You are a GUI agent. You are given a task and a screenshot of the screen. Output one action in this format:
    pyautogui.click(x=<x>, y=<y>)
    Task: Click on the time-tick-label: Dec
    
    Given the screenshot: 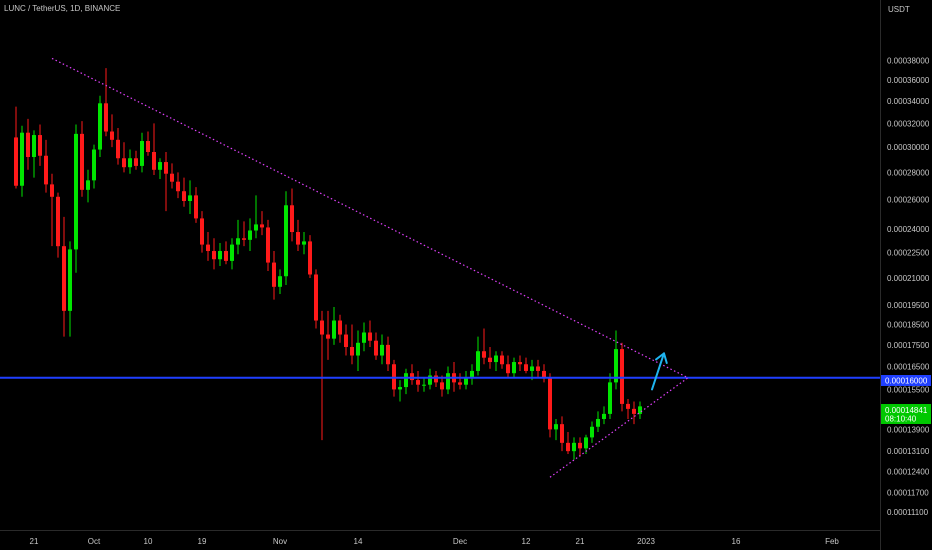 What is the action you would take?
    pyautogui.click(x=460, y=541)
    